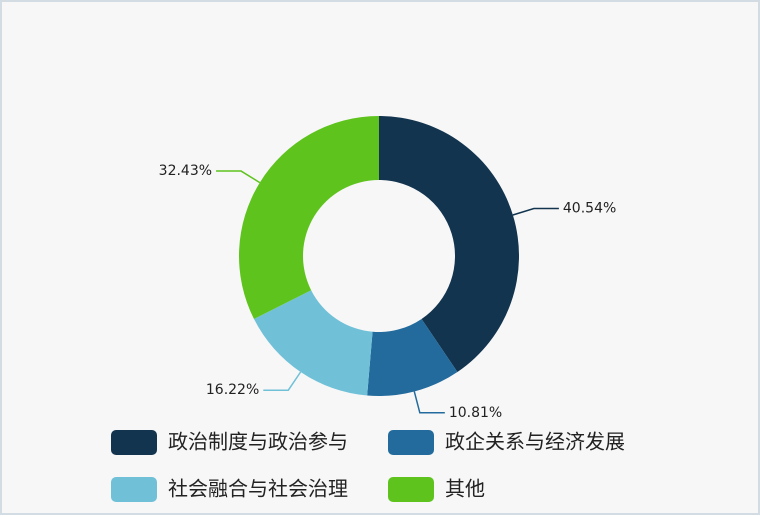 The width and height of the screenshot is (760, 517). What do you see at coordinates (589, 209) in the screenshot?
I see `data-label: 40.54%` at bounding box center [589, 209].